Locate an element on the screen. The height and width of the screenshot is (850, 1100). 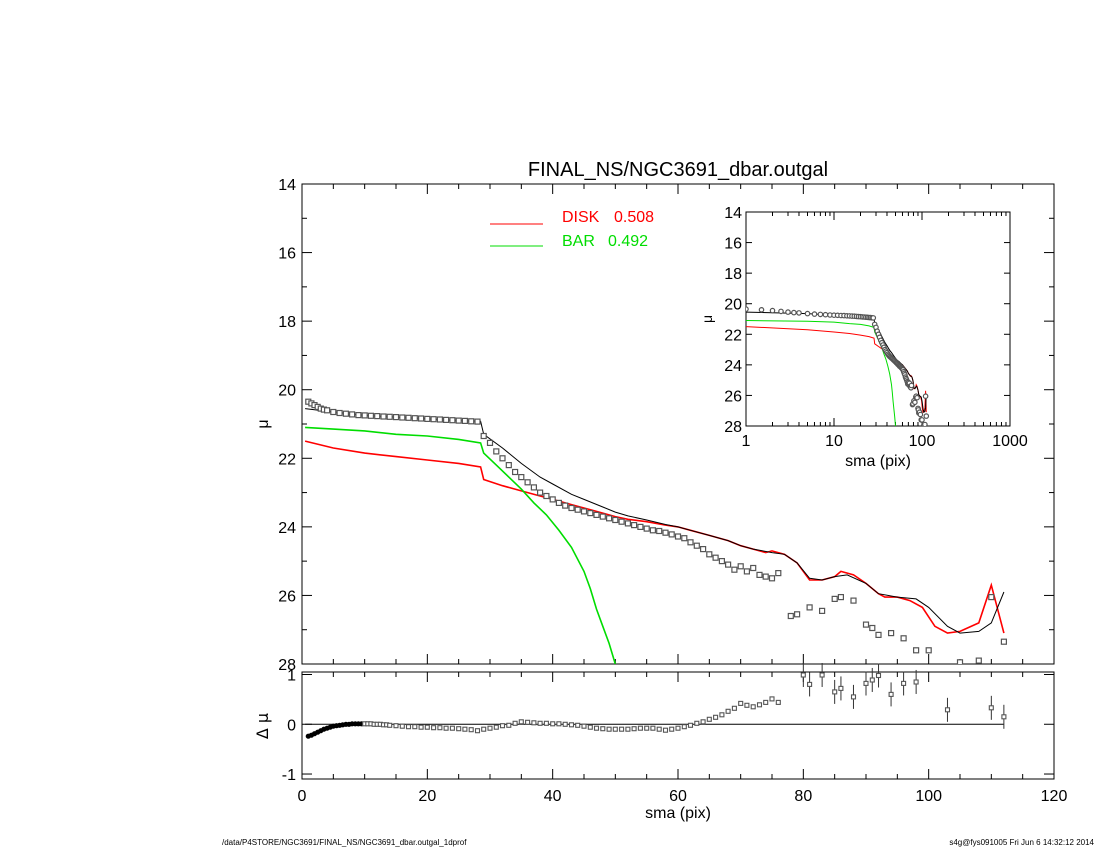
main-y-tick-label: 18 is located at coordinates (287, 322).